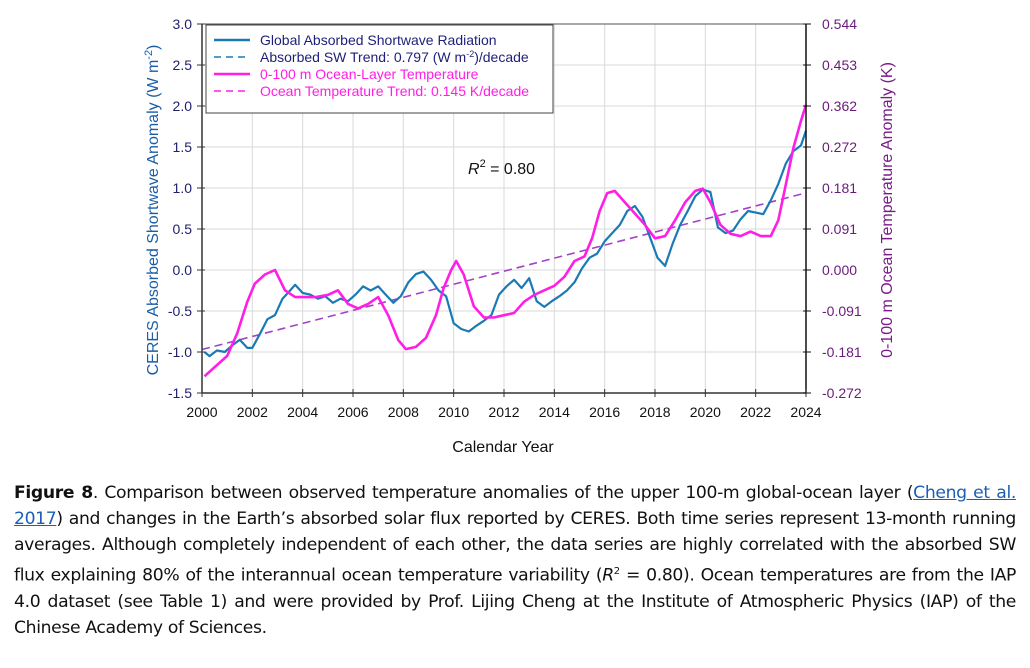  I want to click on x-tick-label: 2000, so click(201, 412).